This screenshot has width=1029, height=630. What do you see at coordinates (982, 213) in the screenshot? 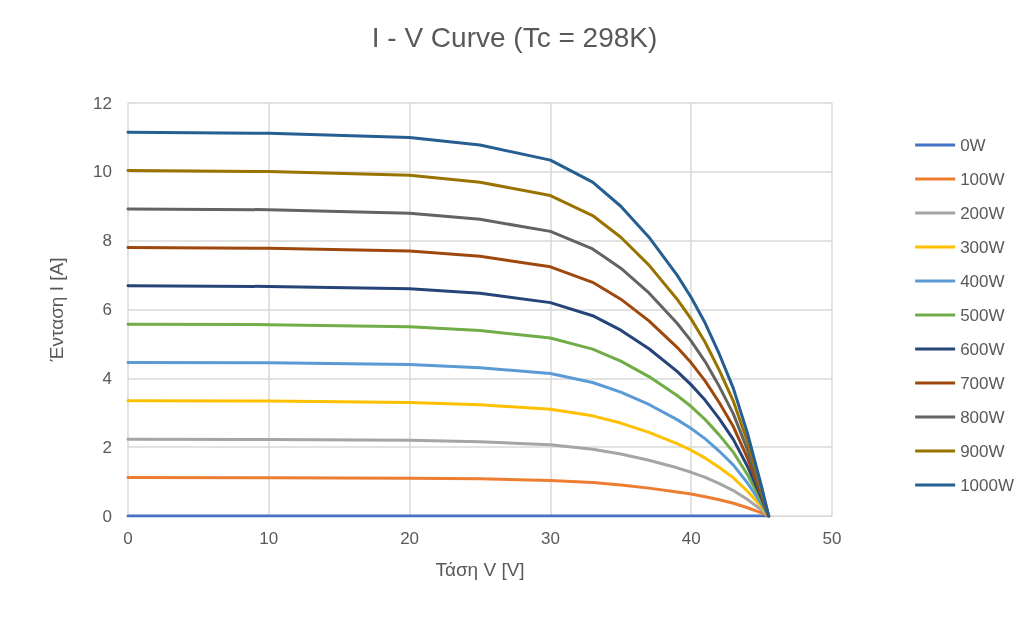
I see `legend-label: 200W` at bounding box center [982, 213].